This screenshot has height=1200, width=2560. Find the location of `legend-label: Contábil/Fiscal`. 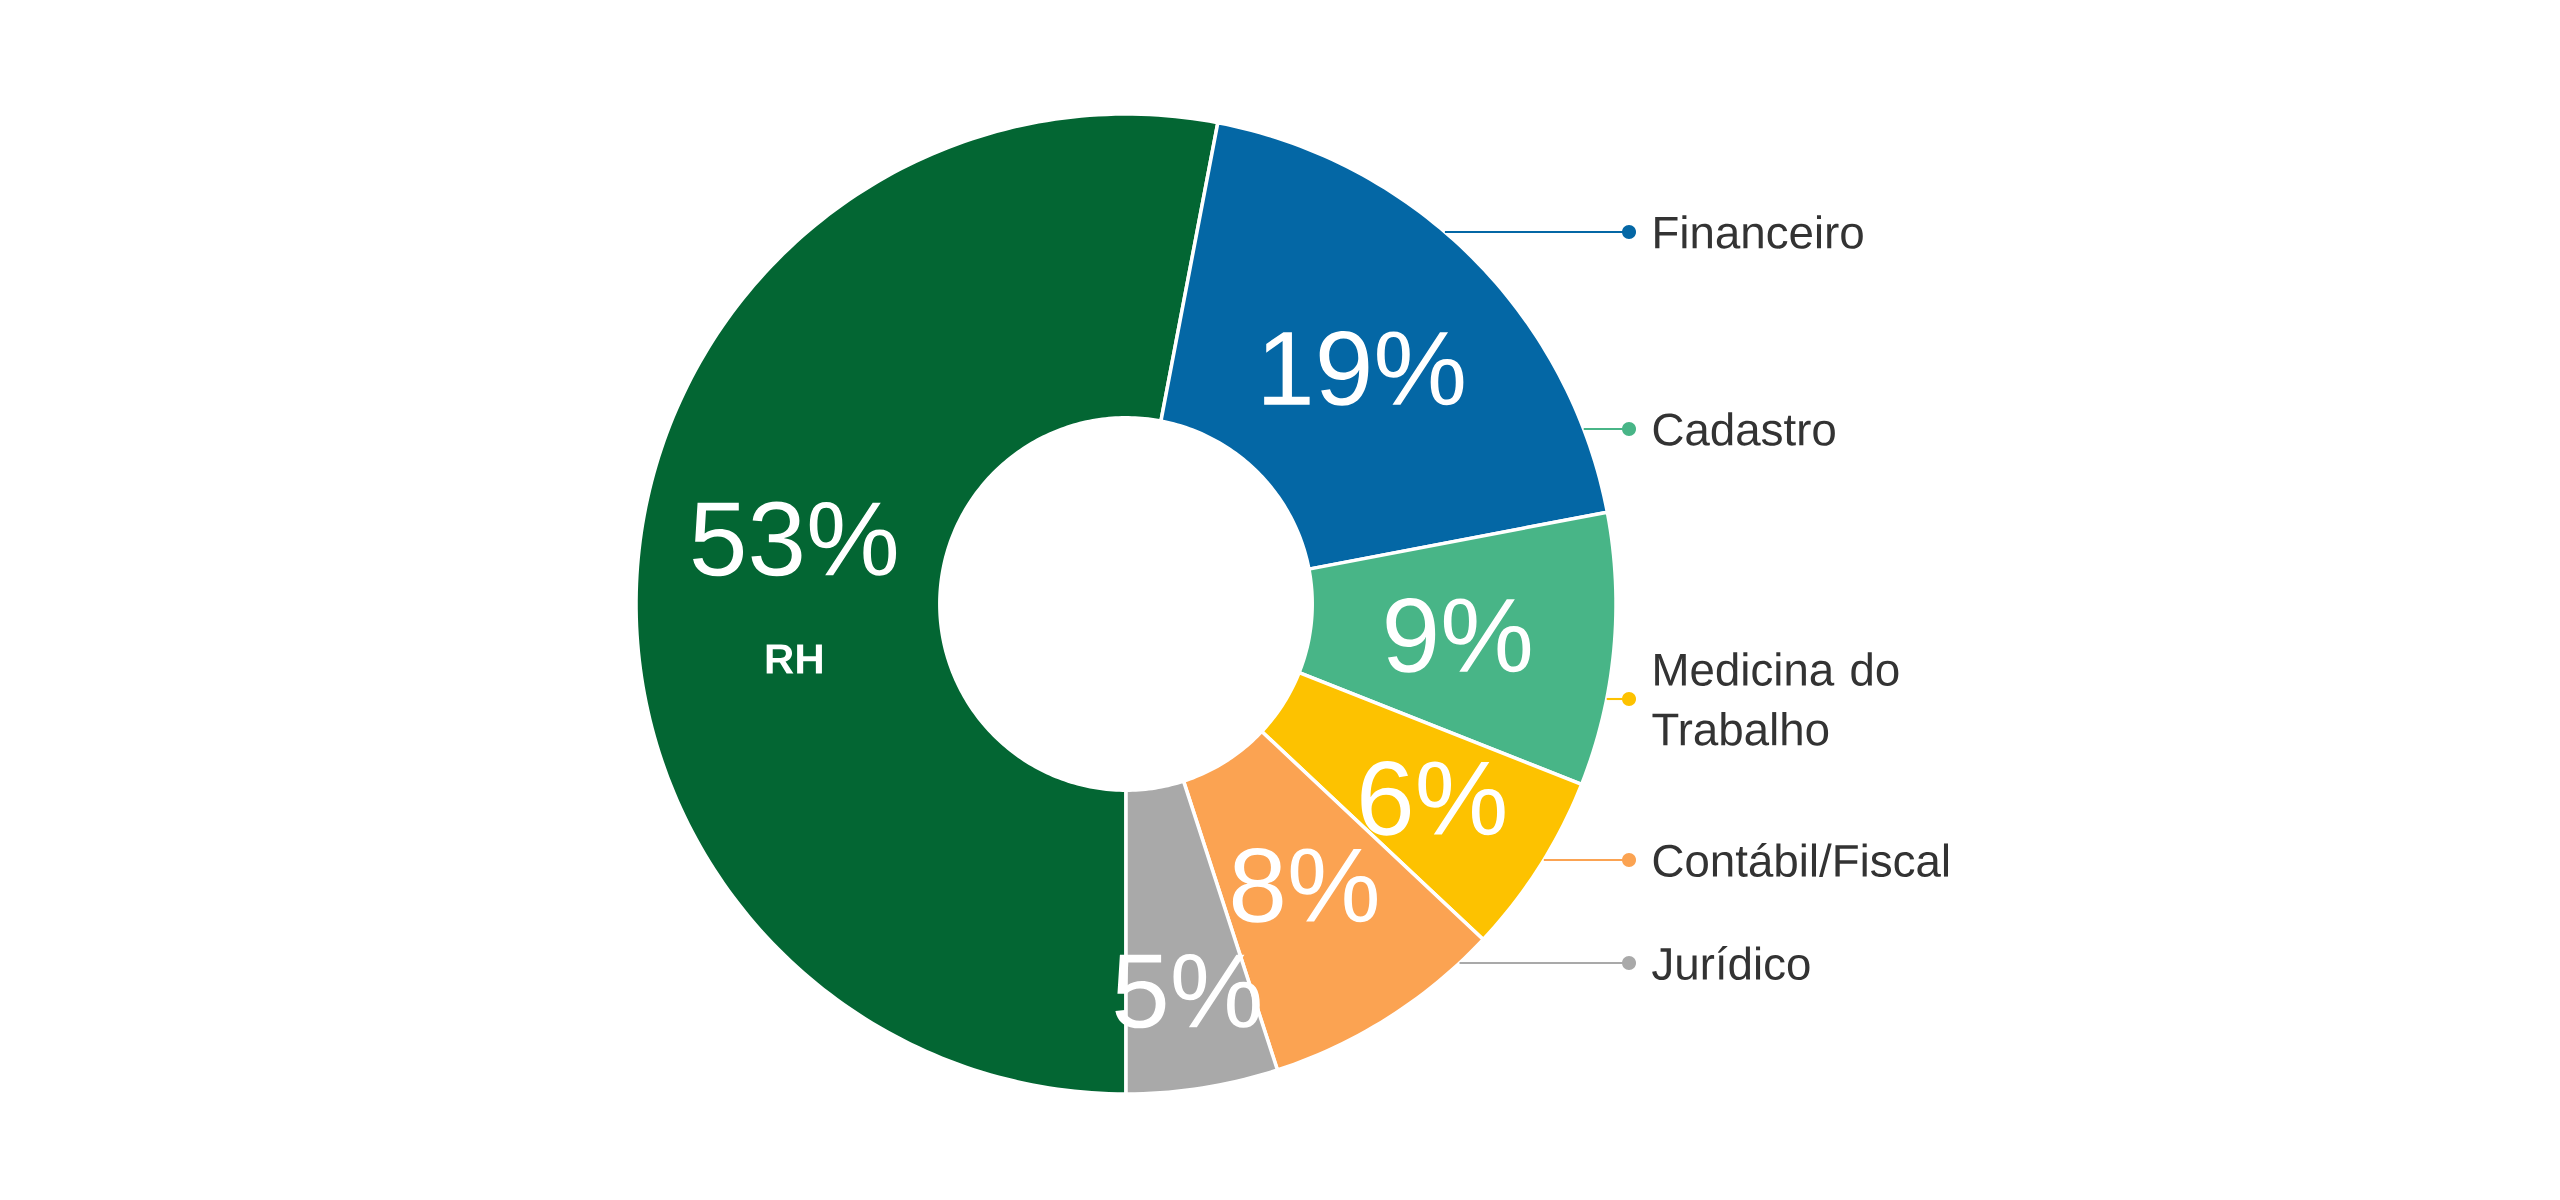

legend-label: Contábil/Fiscal is located at coordinates (1800, 860).